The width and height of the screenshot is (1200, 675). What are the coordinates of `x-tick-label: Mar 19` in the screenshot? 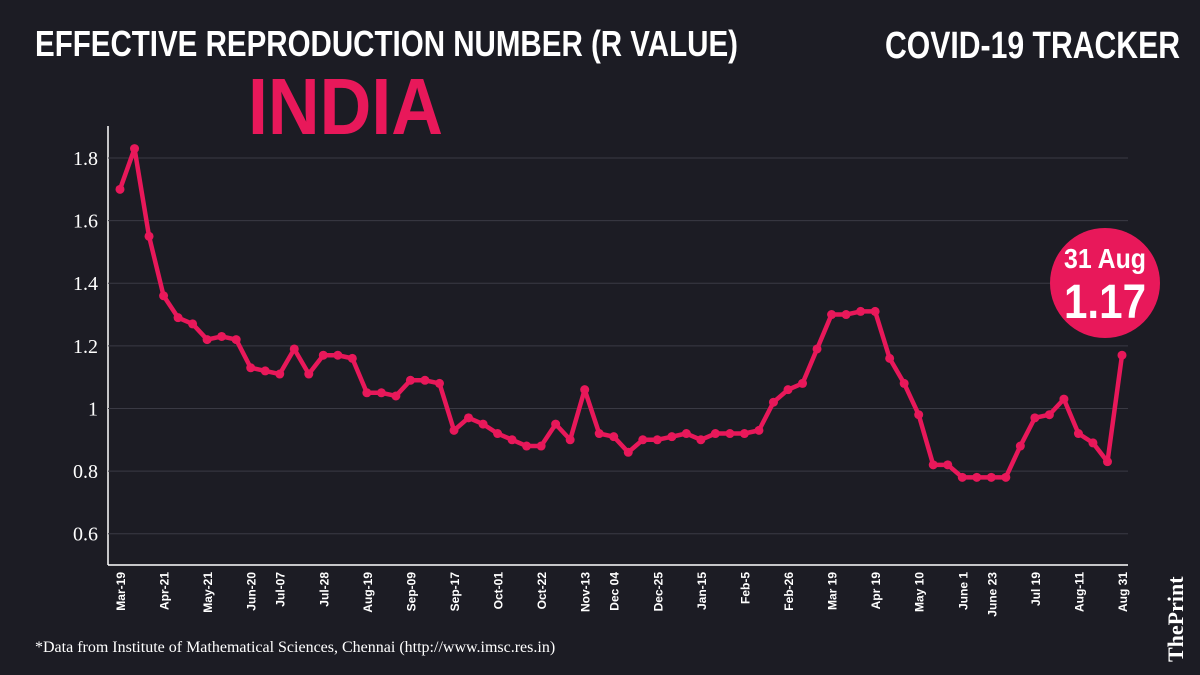 It's located at (833, 591).